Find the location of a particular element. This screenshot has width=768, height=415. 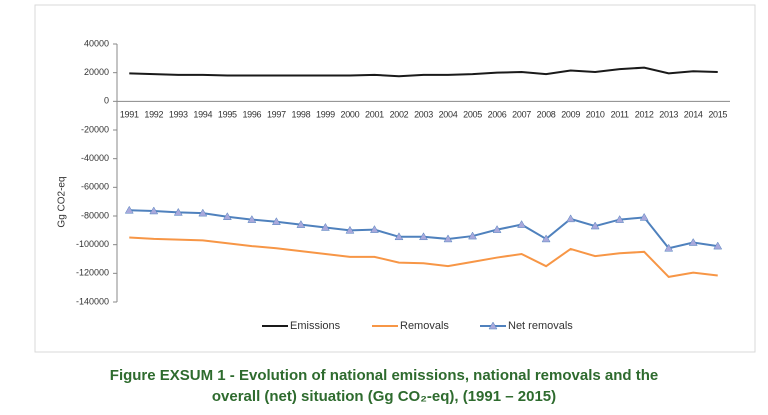

legend-marker is located at coordinates (493, 325).